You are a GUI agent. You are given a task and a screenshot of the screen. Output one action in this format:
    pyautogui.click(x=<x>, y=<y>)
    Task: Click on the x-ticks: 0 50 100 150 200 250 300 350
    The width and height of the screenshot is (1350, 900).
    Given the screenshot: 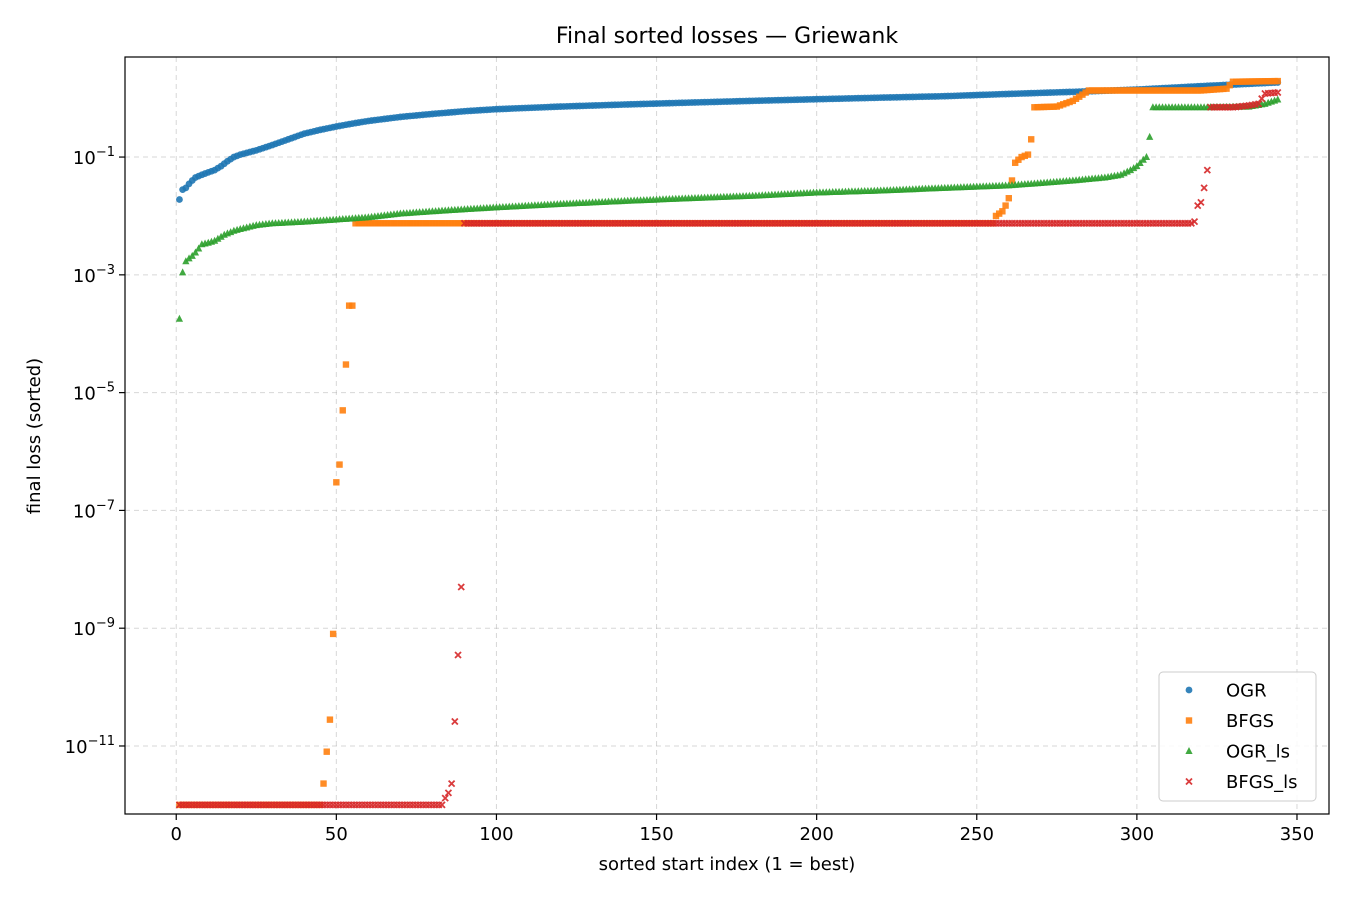 What is the action you would take?
    pyautogui.click(x=742, y=829)
    